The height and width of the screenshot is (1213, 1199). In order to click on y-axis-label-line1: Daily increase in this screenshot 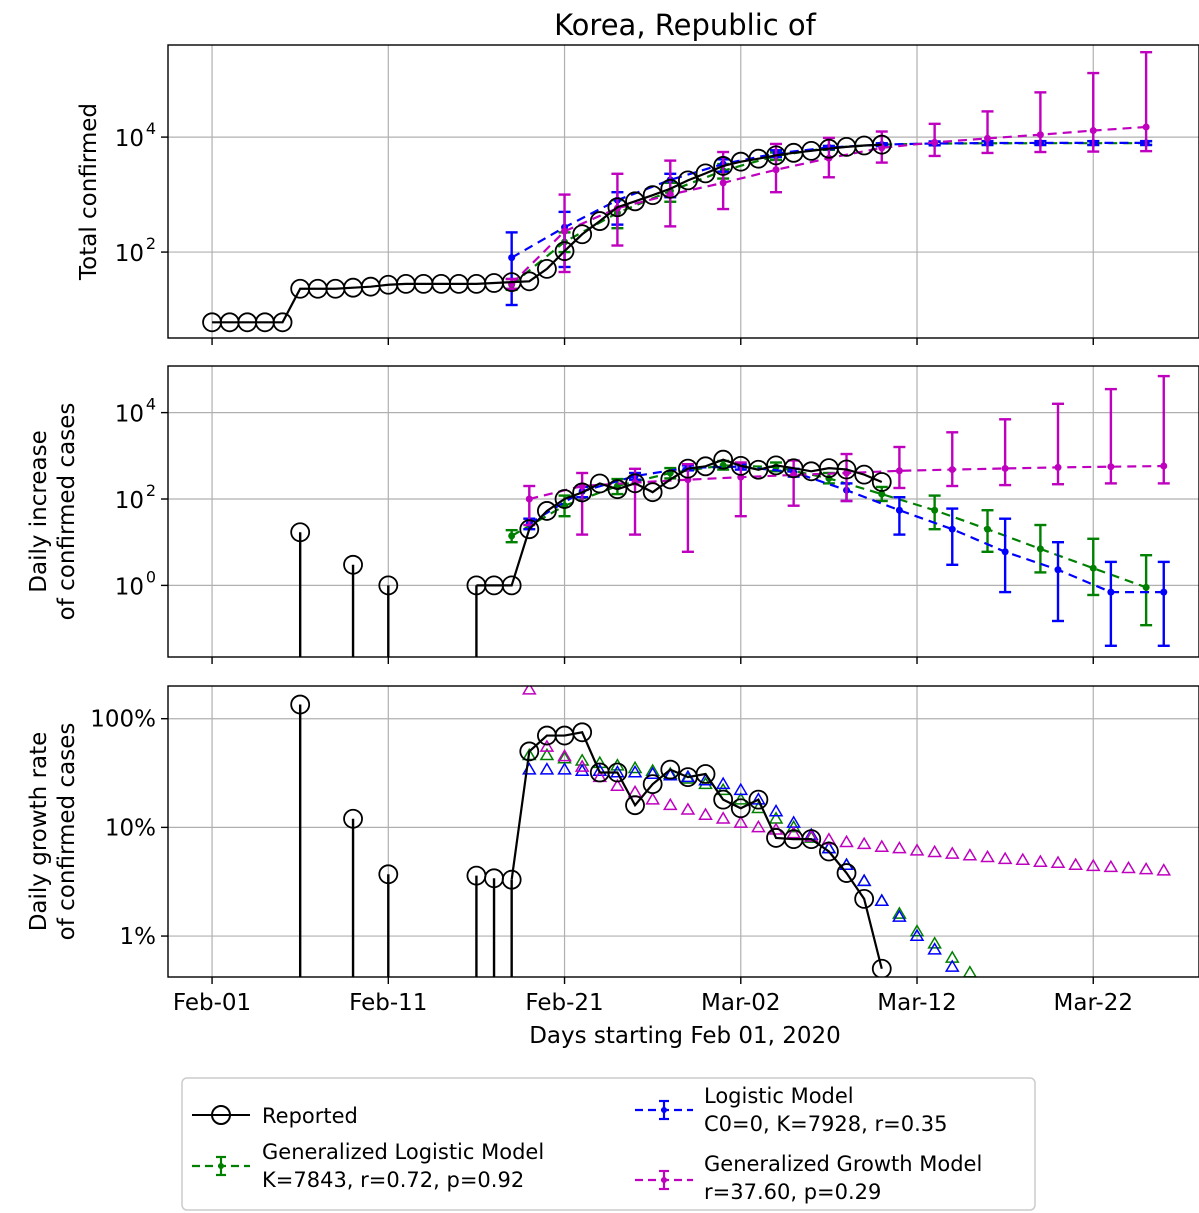, I will do `click(39, 511)`.